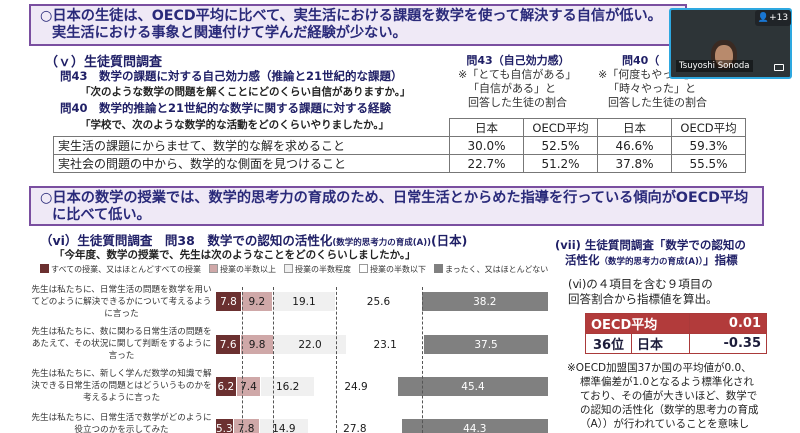 The width and height of the screenshot is (800, 433). I want to click on bar-segment: 44.3, so click(475, 426).